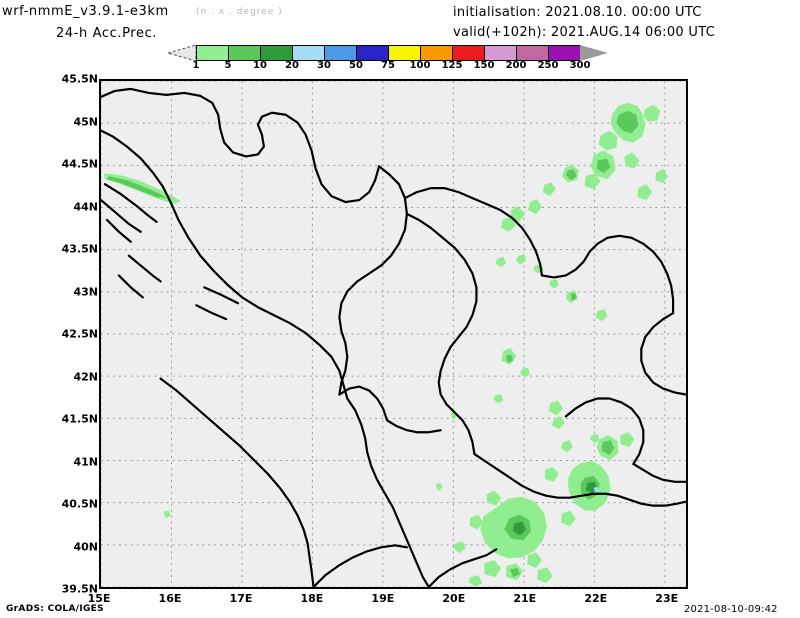 The height and width of the screenshot is (618, 800). I want to click on y-axis-tick: 40N, so click(85, 546).